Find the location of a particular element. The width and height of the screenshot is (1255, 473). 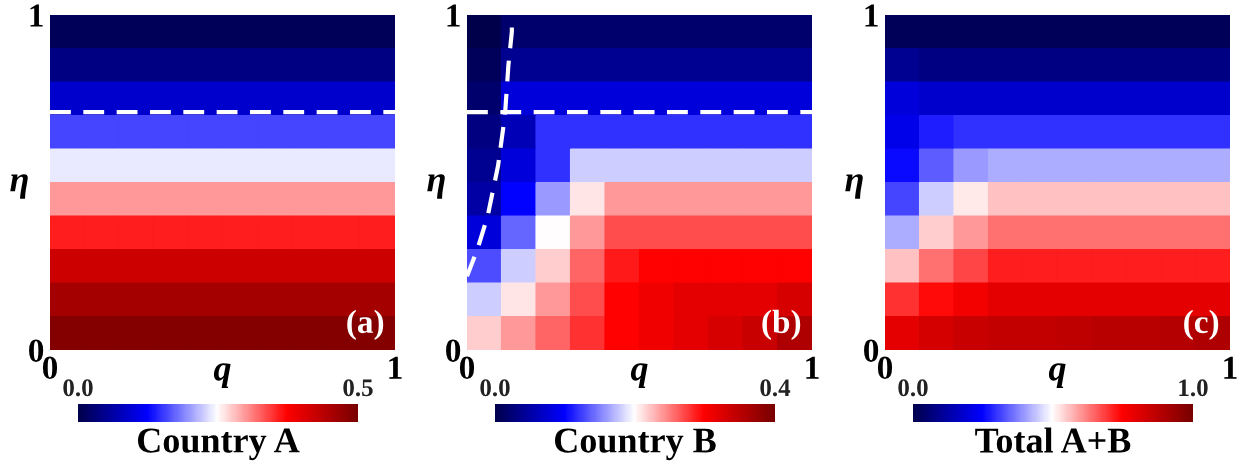

color-bar-title: Country A is located at coordinates (219, 444).